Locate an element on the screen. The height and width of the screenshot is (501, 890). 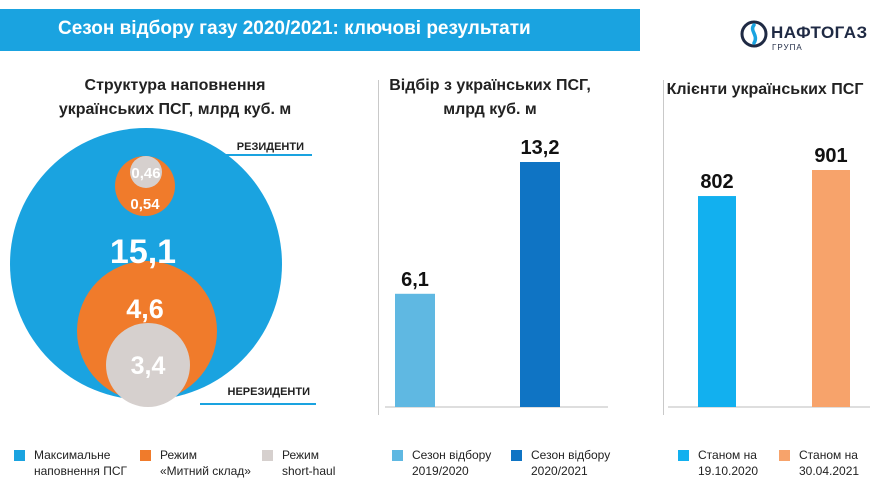
naftogaz-logo: НАФТОГАЗ ГРУПА is located at coordinates (810, 40).